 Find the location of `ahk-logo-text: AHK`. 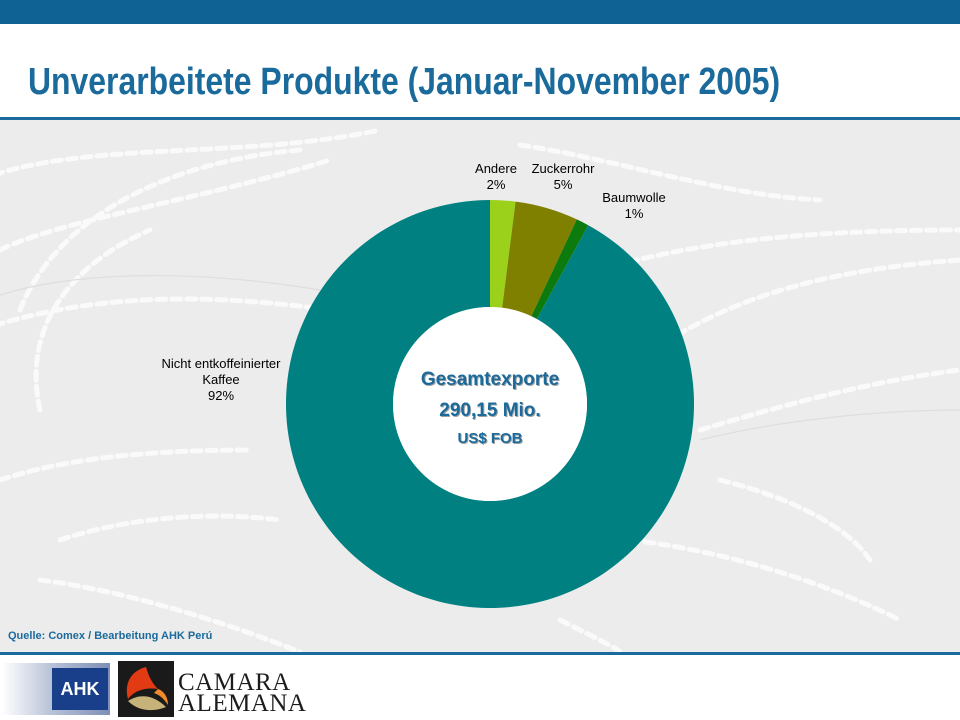

ahk-logo-text: AHK is located at coordinates (80, 689).